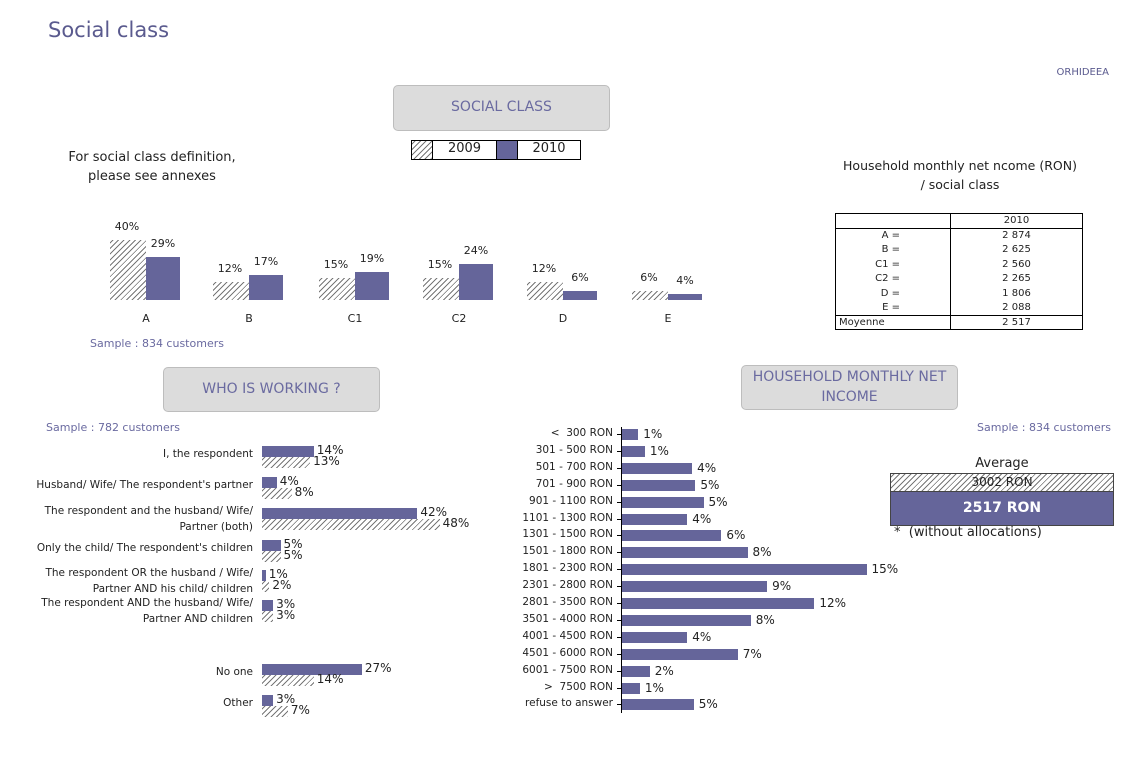 The width and height of the screenshot is (1135, 760). I want to click on income-table-row: D = 1 806, so click(959, 293).